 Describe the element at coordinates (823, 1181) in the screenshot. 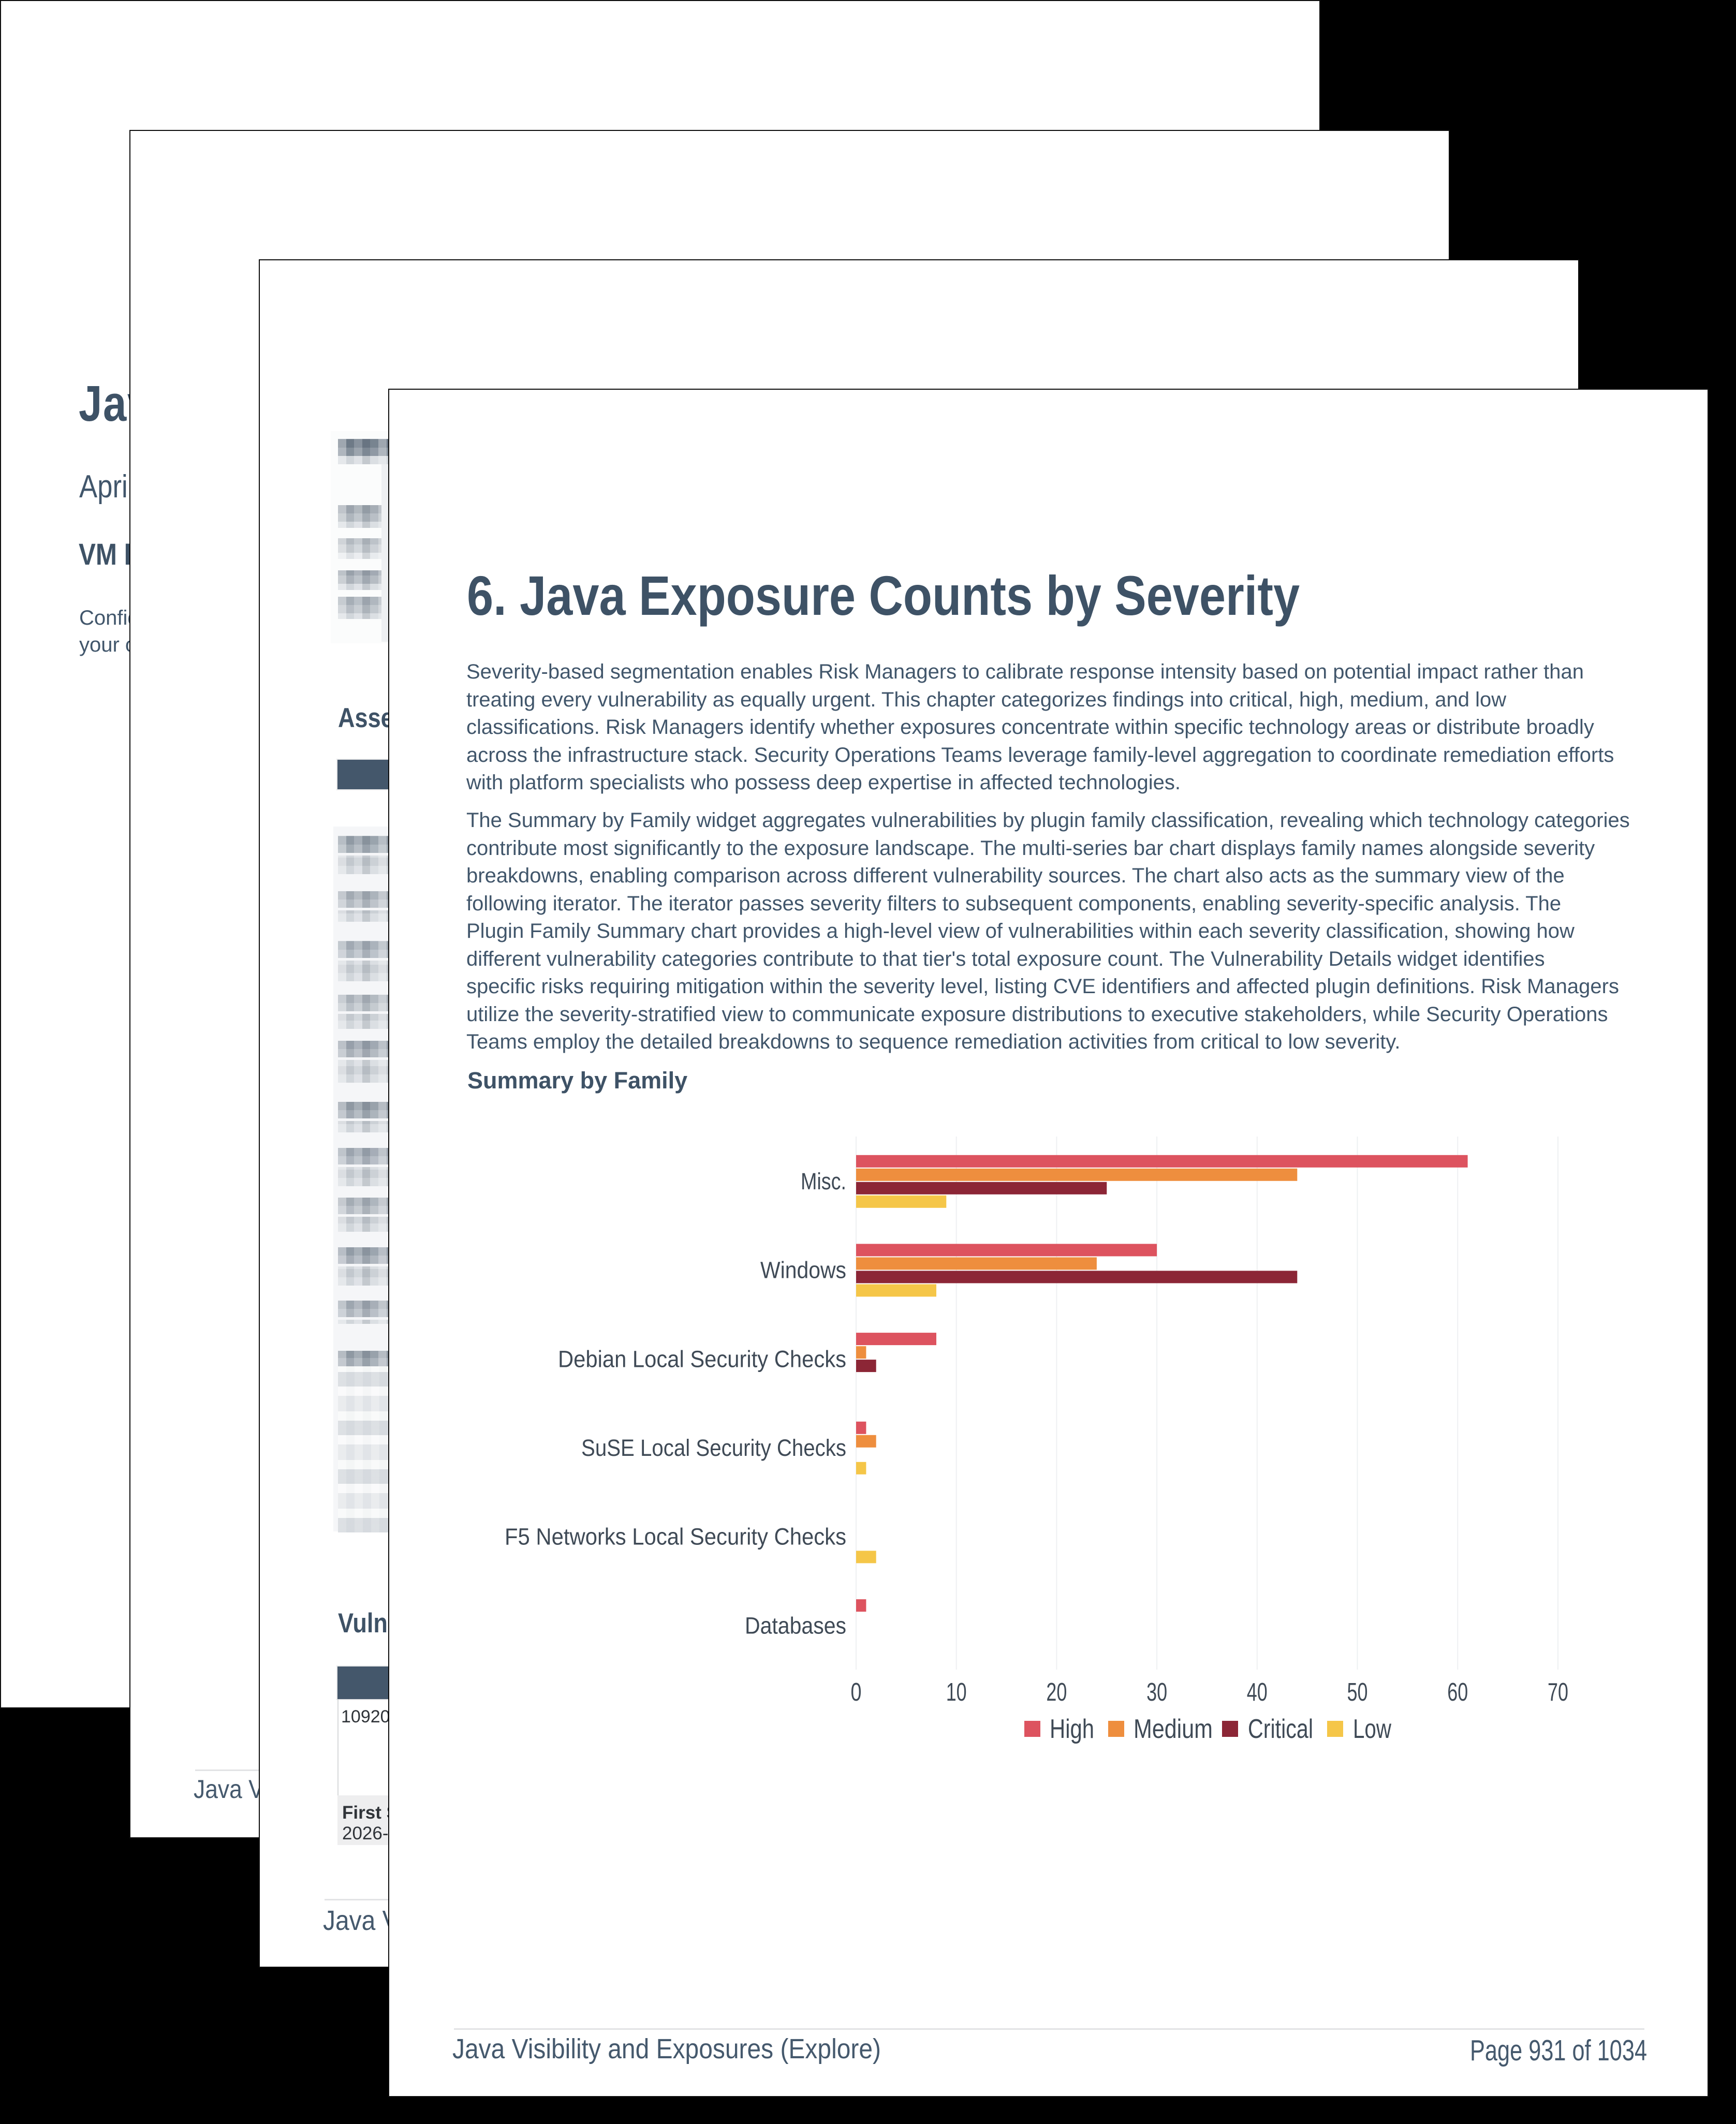

I see `svg-text: Misc.` at that location.